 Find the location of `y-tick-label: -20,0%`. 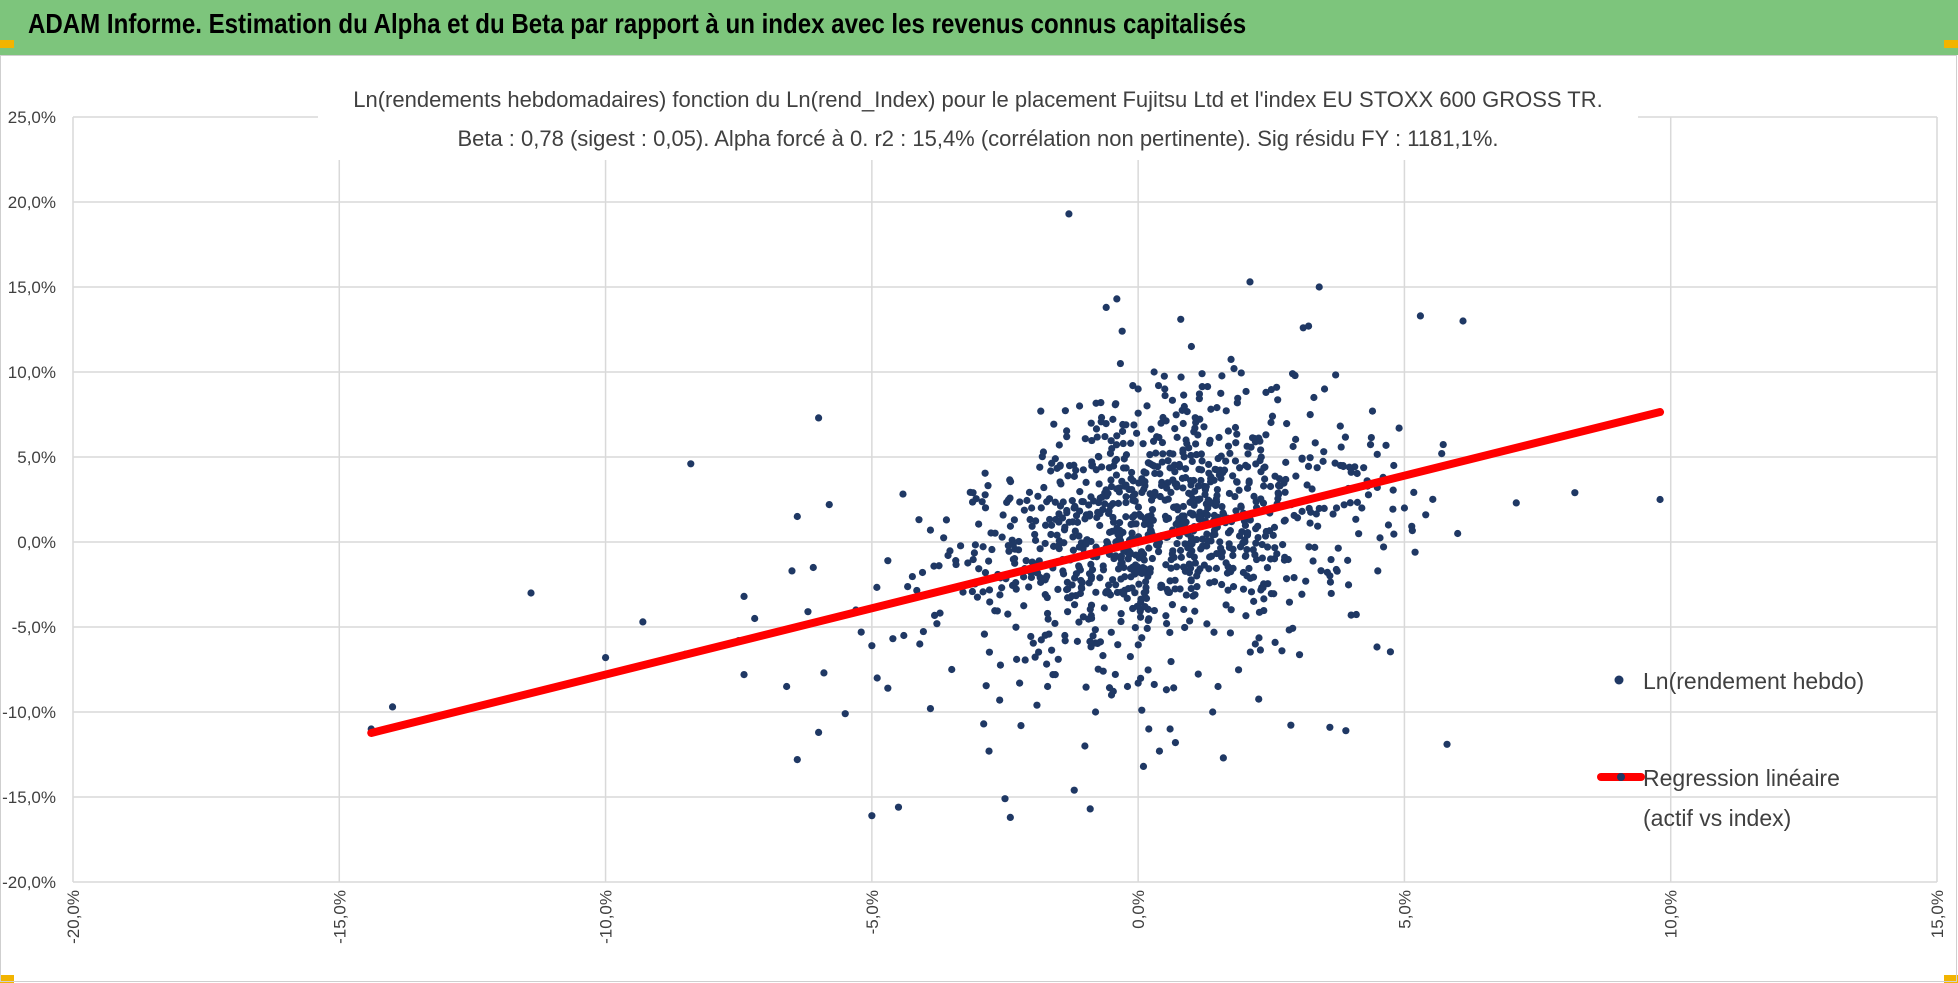

y-tick-label: -20,0% is located at coordinates (29, 882).